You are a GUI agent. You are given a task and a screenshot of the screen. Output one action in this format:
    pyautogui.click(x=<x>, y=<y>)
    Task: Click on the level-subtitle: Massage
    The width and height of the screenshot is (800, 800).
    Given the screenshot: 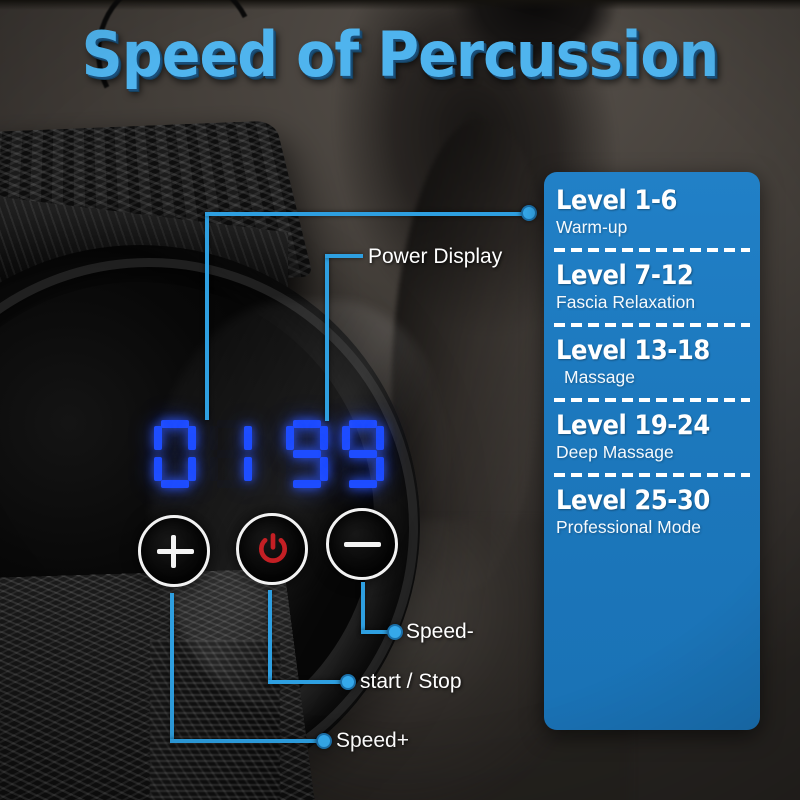 What is the action you would take?
    pyautogui.click(x=652, y=378)
    